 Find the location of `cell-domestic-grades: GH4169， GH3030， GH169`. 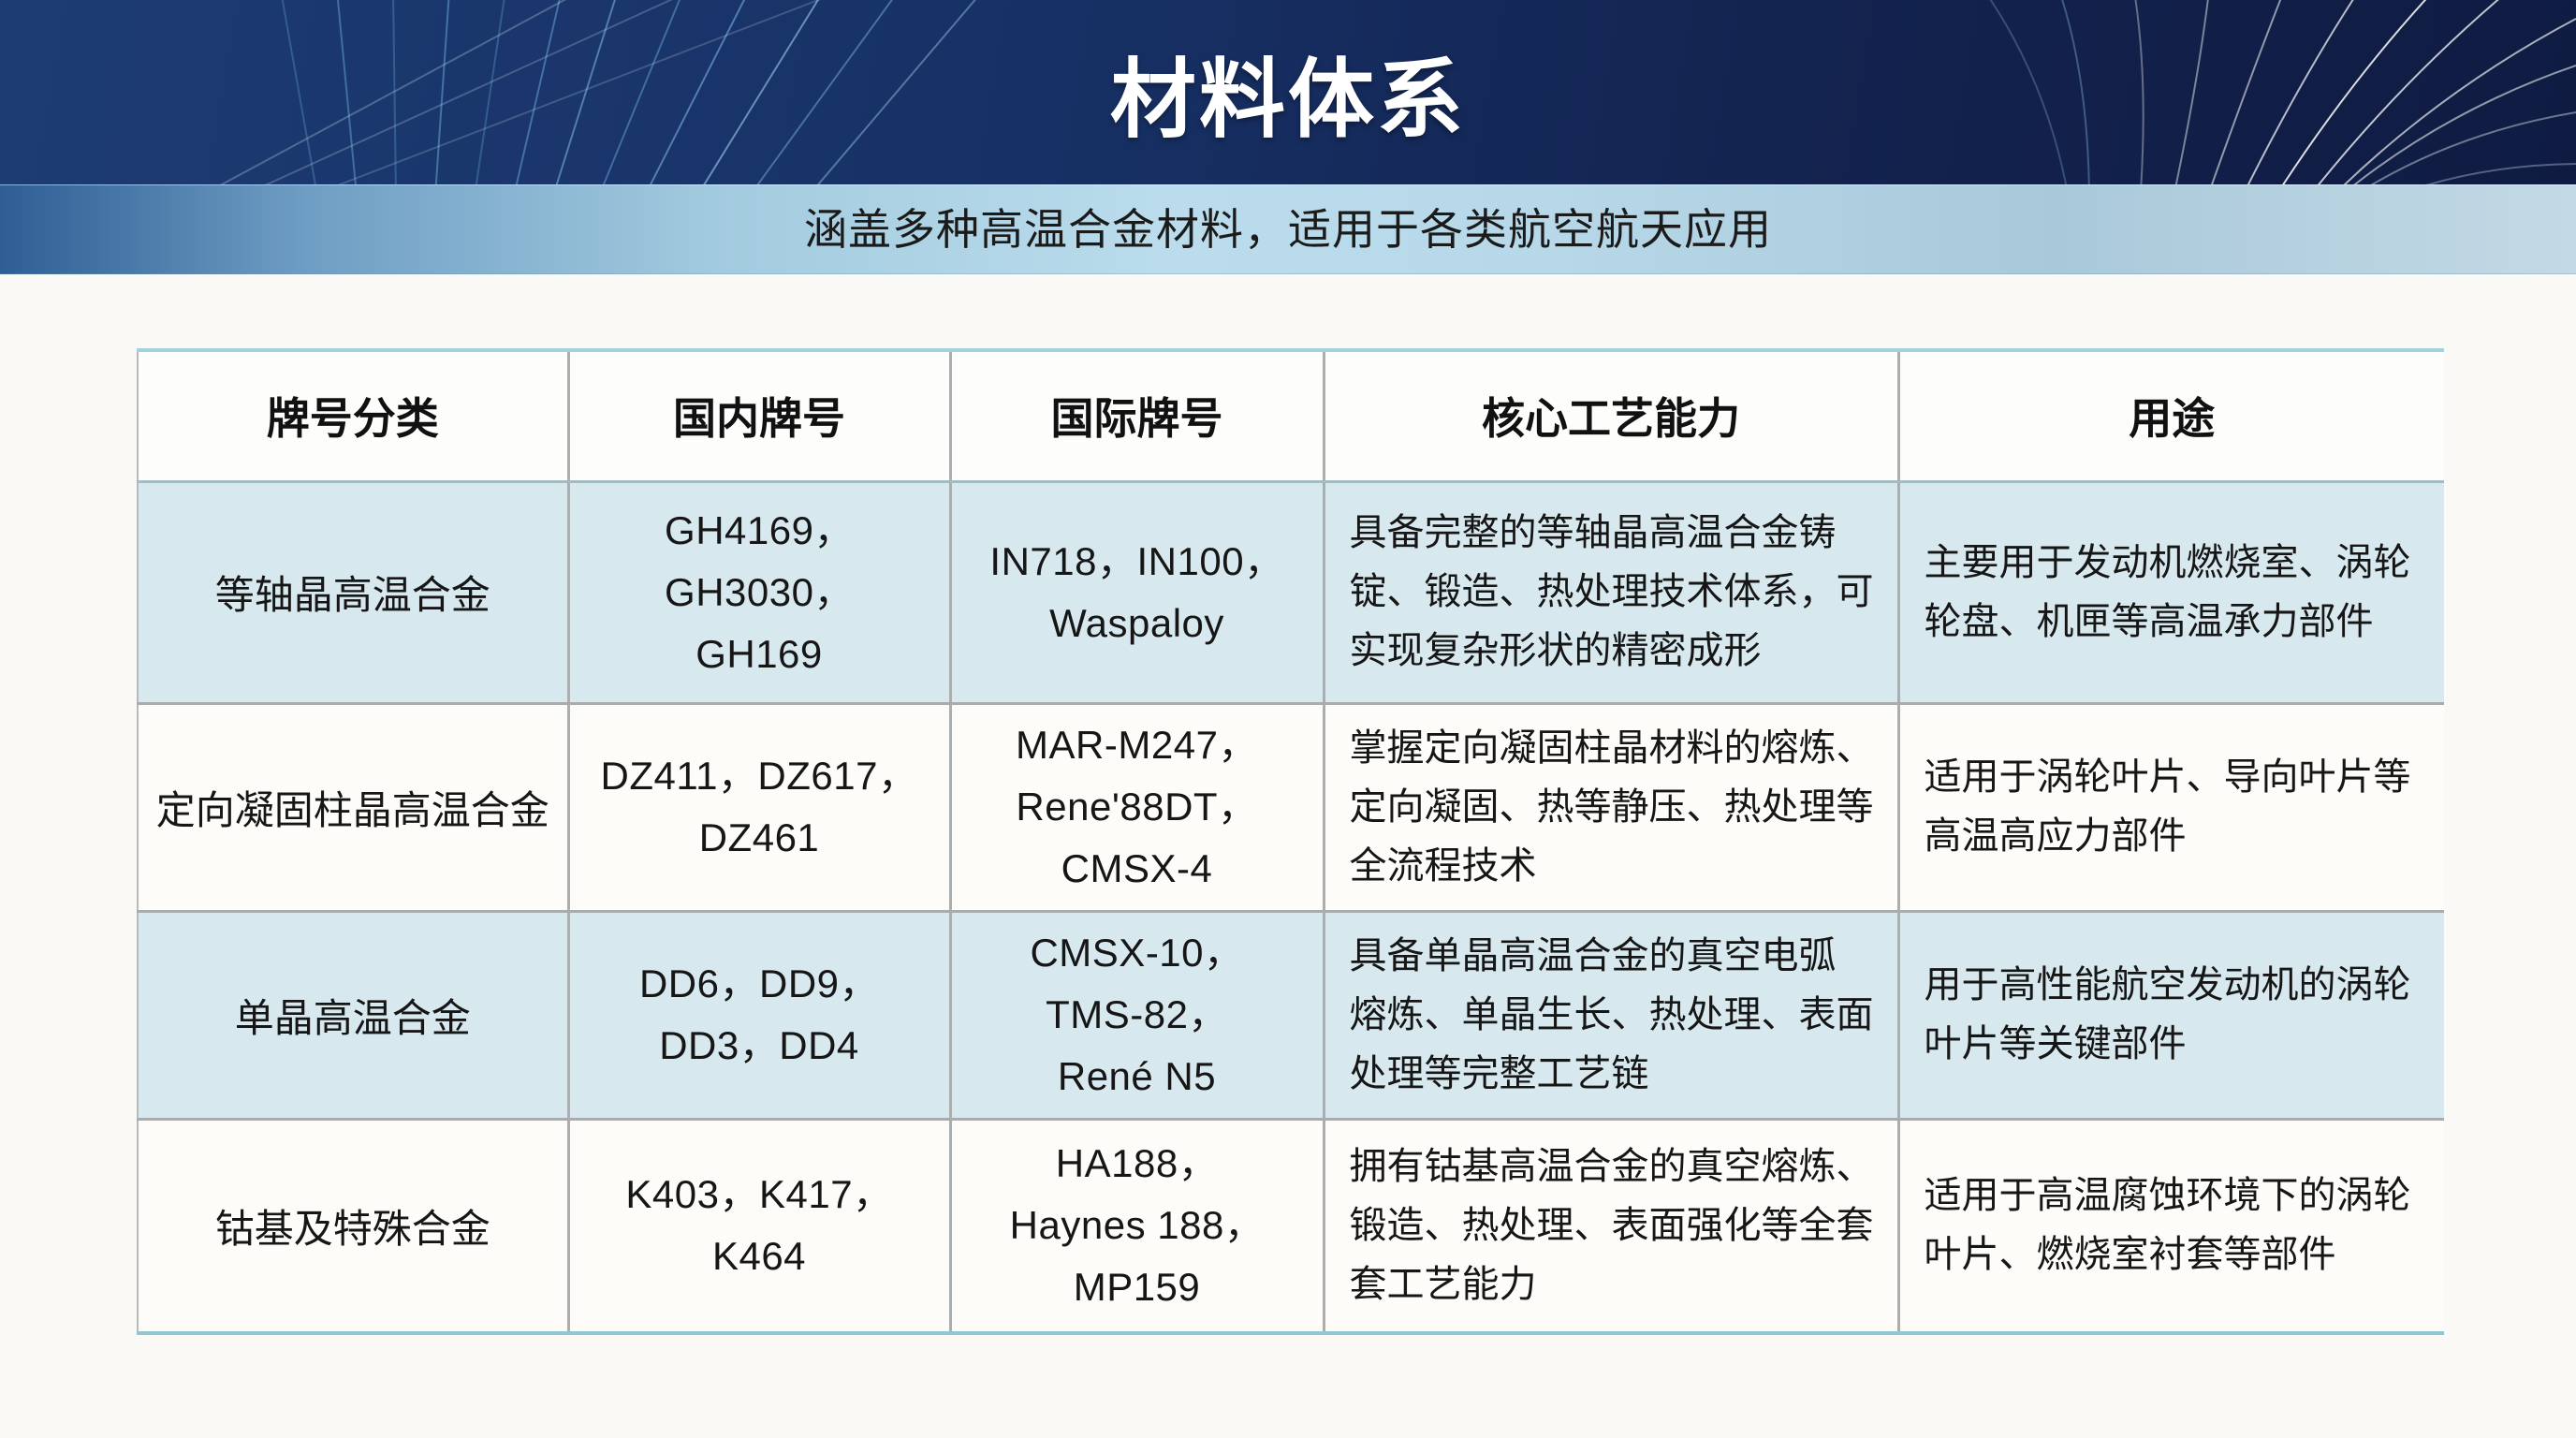

cell-domestic-grades: GH4169， GH3030， GH169 is located at coordinates (760, 593).